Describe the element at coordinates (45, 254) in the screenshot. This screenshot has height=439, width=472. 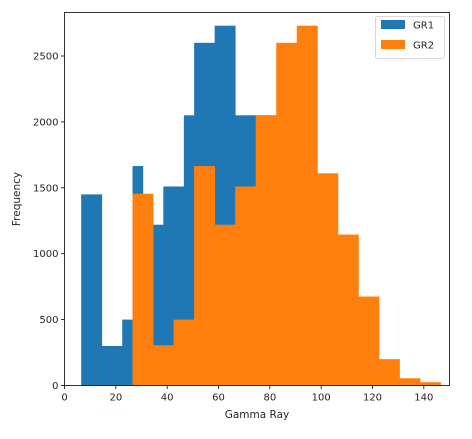
I see `y-tick-label: 1000` at that location.